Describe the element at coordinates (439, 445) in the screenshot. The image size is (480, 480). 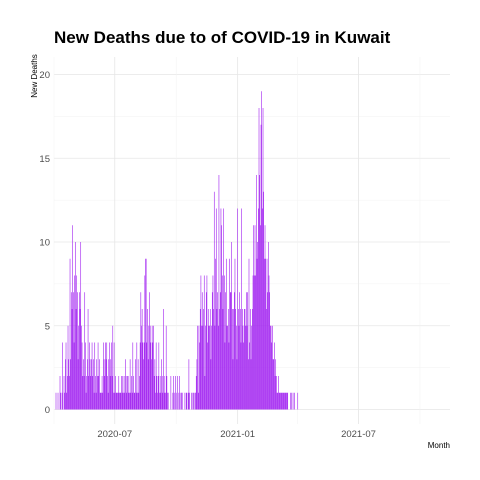
I see `x-axis-title: Month` at that location.